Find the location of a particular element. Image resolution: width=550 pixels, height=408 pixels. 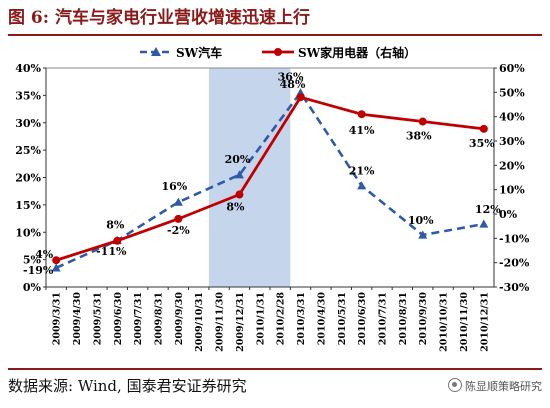

x-tick-label: 2010/10/31 is located at coordinates (444, 322).